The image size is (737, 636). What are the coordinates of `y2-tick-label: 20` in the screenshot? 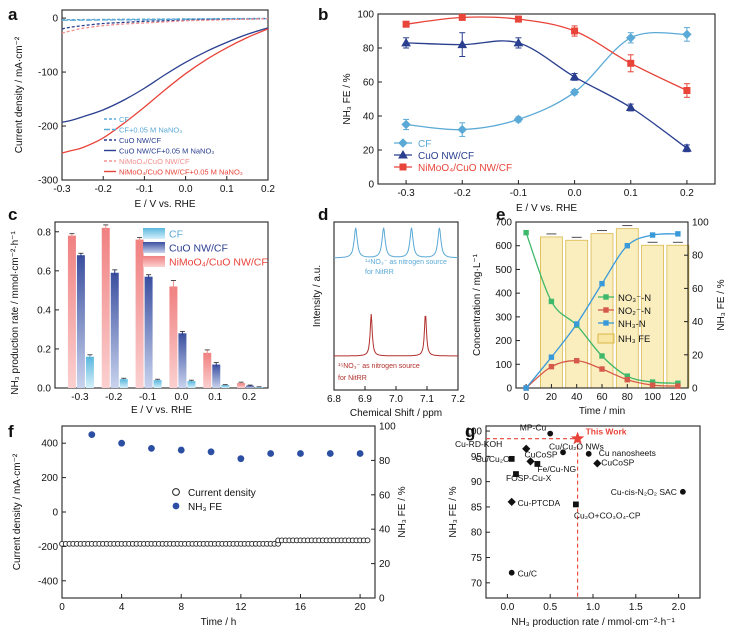 It's located at (385, 564).